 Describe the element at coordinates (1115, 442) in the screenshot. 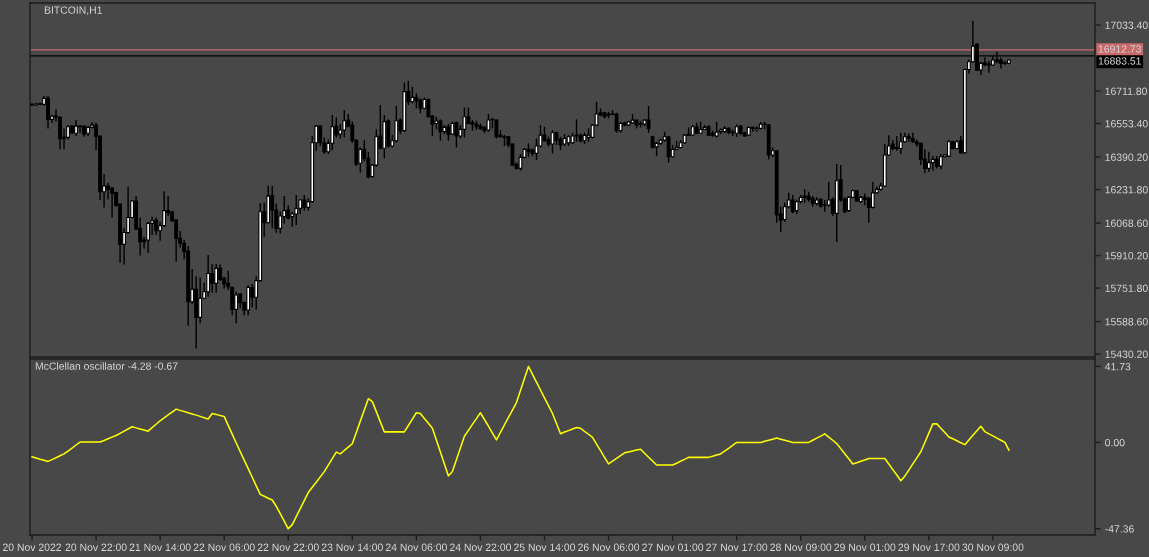

I see `y-tick-label: 0.00` at that location.